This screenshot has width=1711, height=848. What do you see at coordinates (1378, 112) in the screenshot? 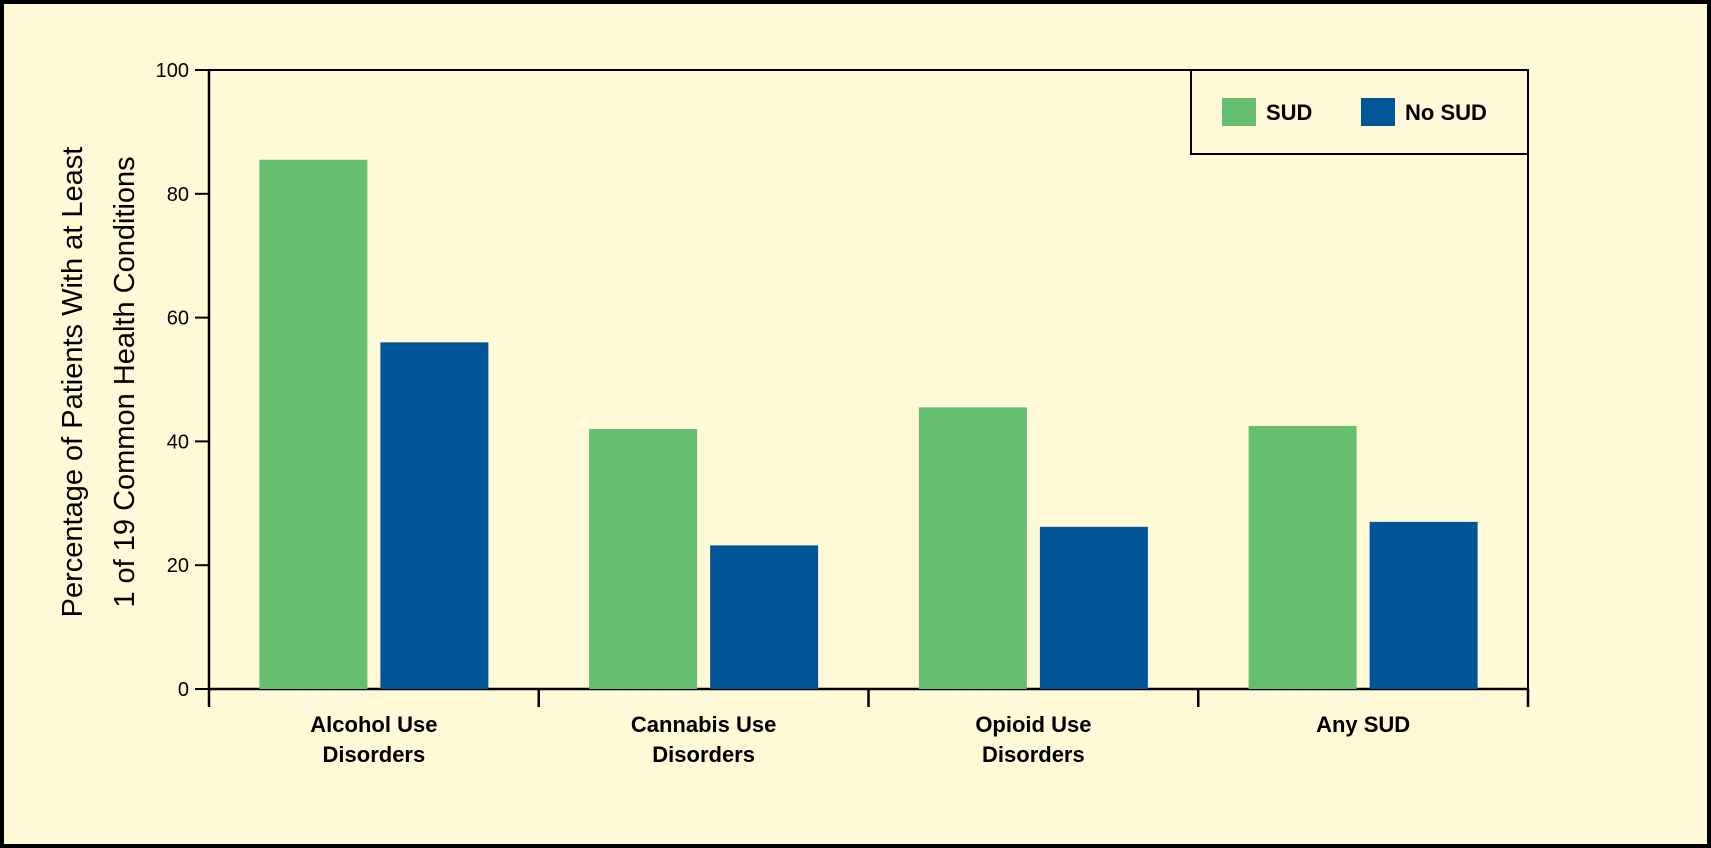
I see `legend-swatch-no-sud` at bounding box center [1378, 112].